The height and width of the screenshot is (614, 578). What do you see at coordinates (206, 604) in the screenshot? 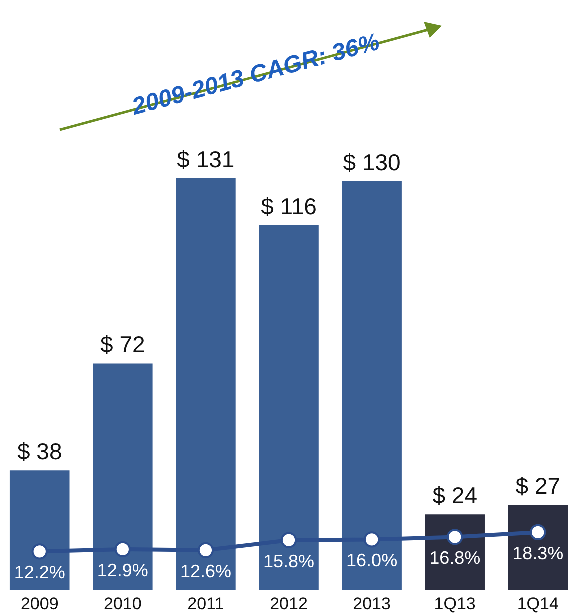
I see `x-tick-label: 2011` at bounding box center [206, 604].